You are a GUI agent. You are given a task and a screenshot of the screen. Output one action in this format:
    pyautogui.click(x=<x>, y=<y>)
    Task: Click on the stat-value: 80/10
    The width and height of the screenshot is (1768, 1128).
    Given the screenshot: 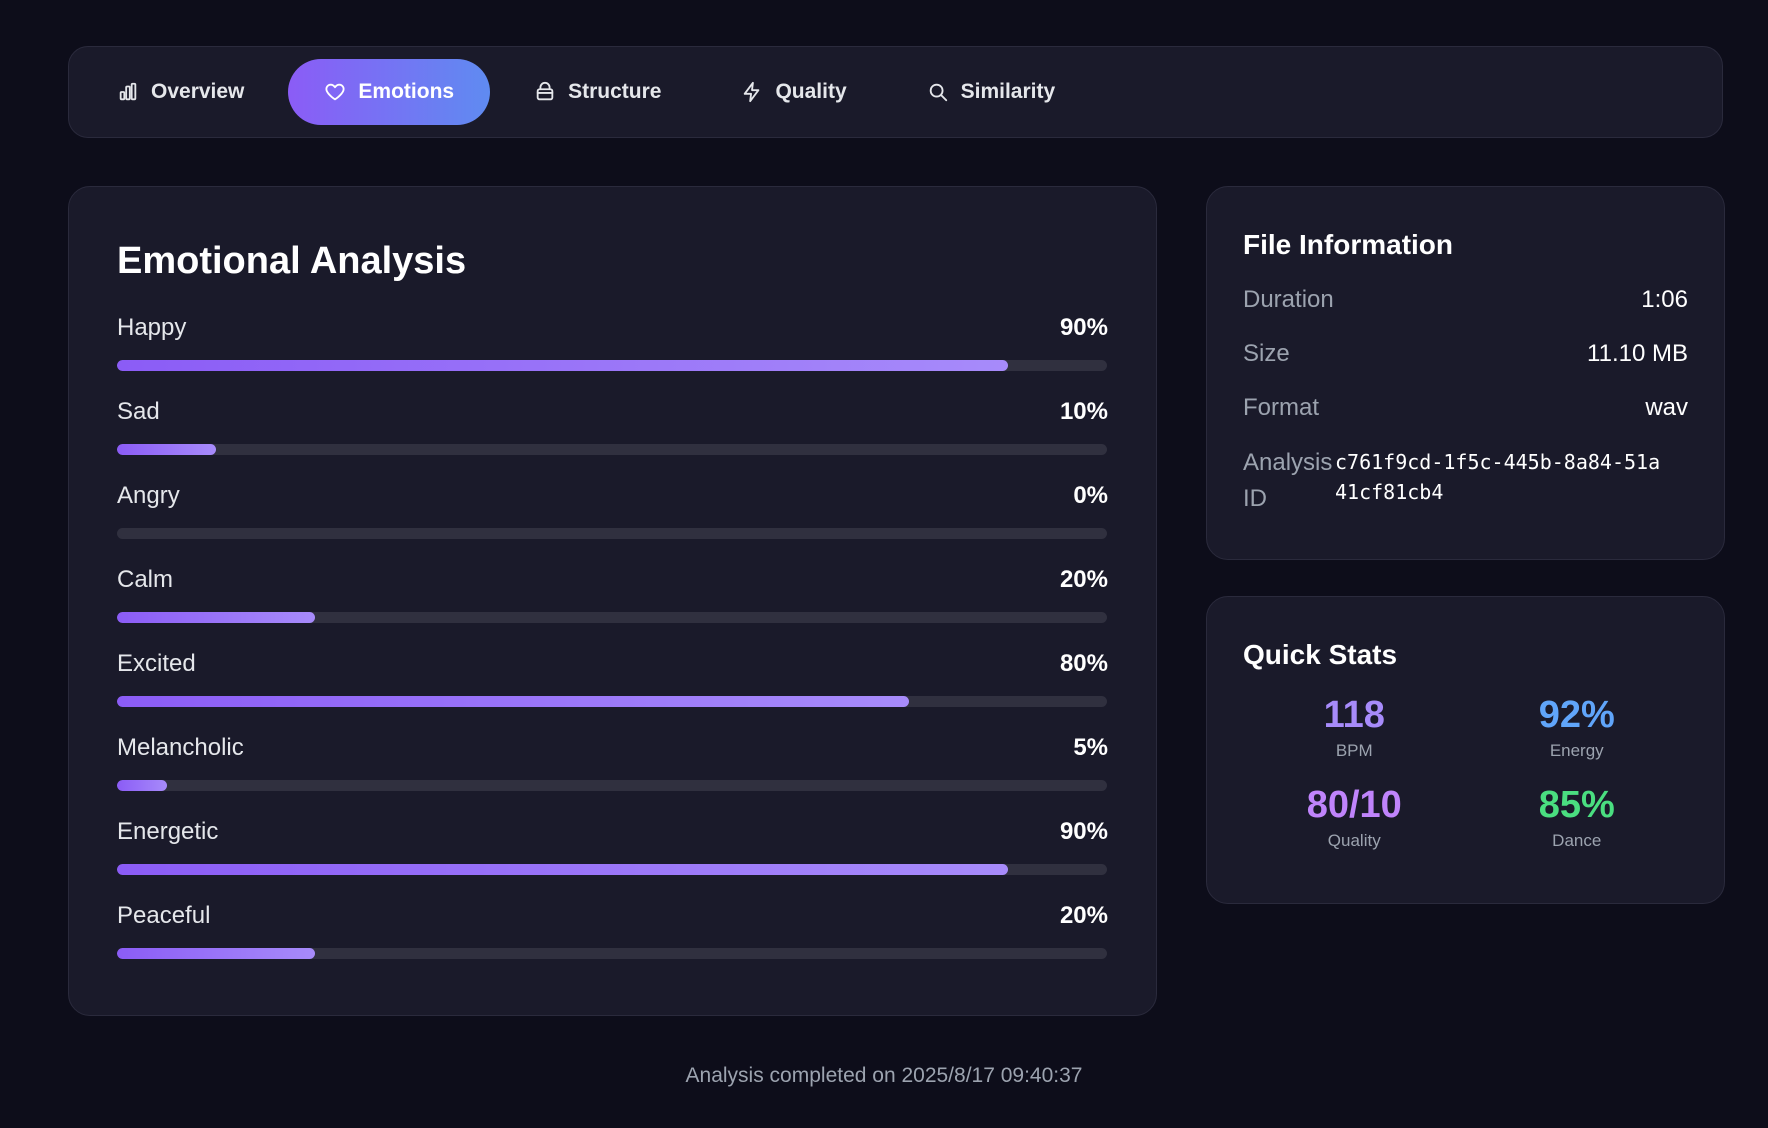 What is the action you would take?
    pyautogui.click(x=1354, y=805)
    